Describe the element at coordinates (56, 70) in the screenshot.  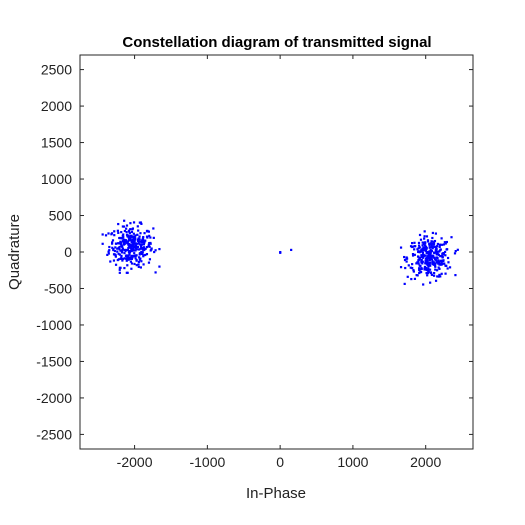
I see `y-tick-label: 2500` at that location.